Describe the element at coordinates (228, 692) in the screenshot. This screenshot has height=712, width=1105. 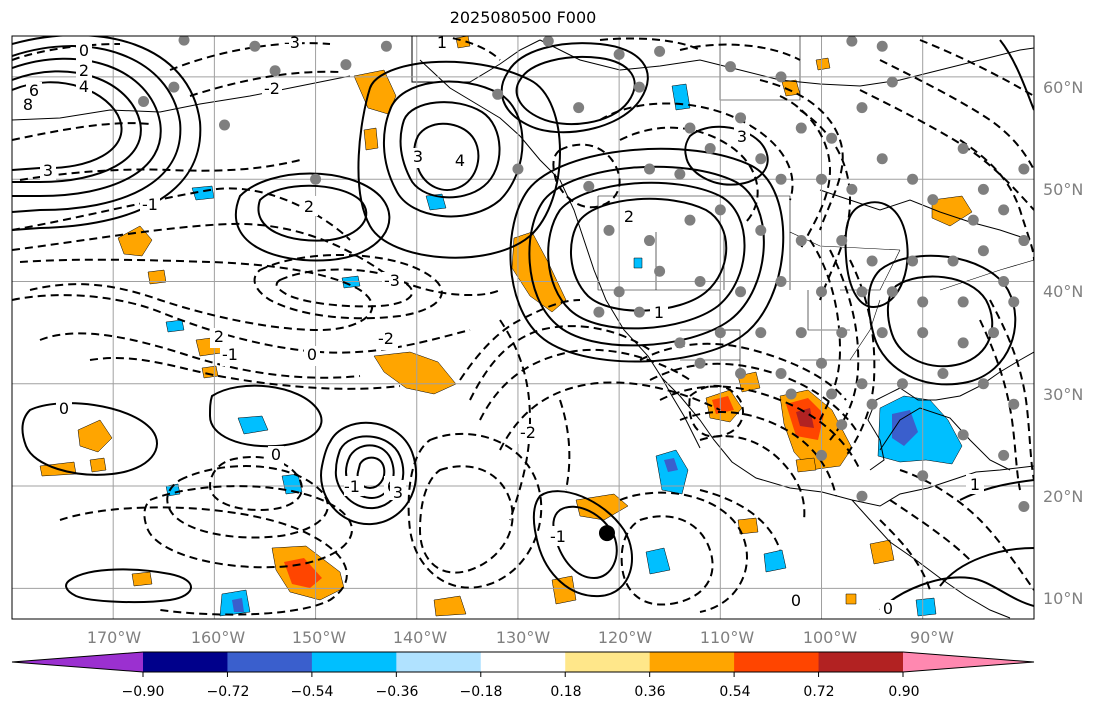
I see `colorbar-tick-label: −0.72` at that location.